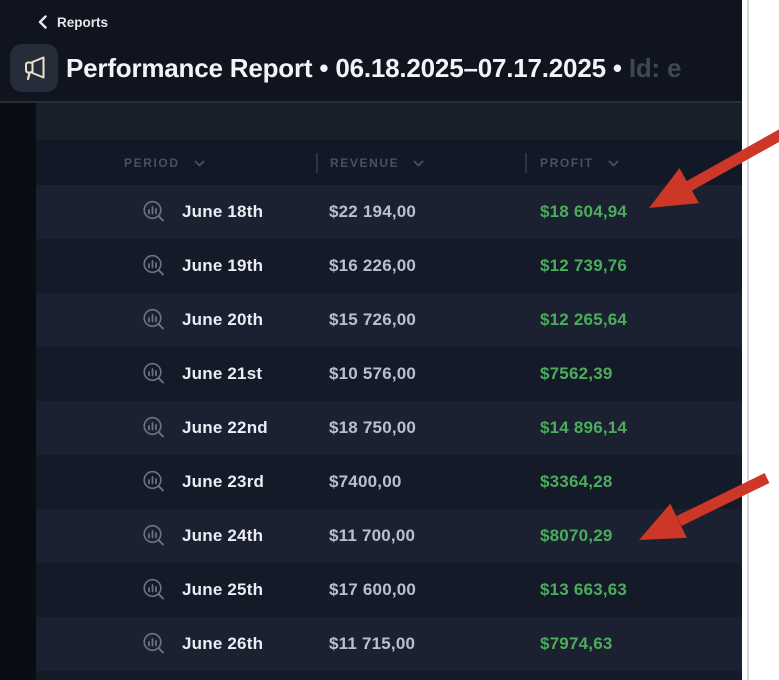 The width and height of the screenshot is (779, 680). Describe the element at coordinates (83, 22) in the screenshot. I see `breadcrumb-label: Reports` at that location.